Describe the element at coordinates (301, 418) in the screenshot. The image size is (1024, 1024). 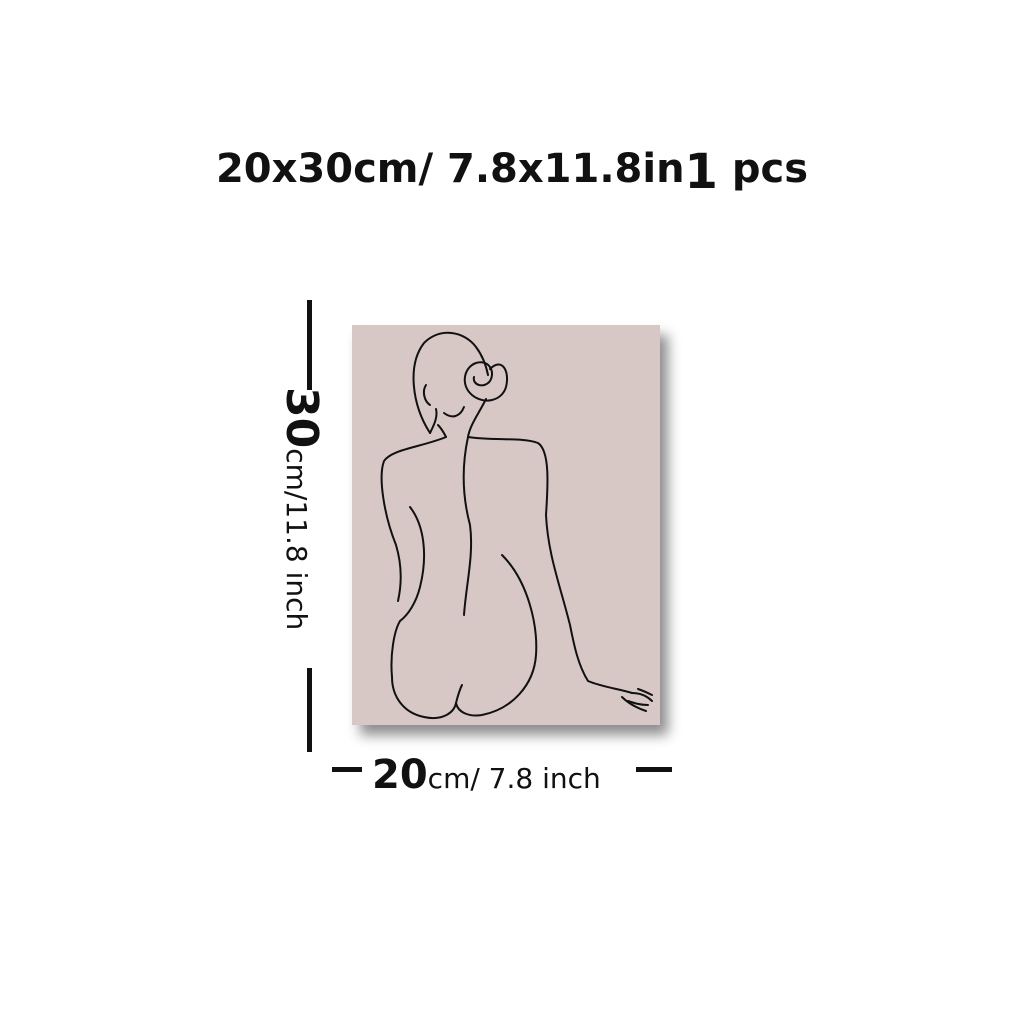
I see `height-value: 30` at that location.